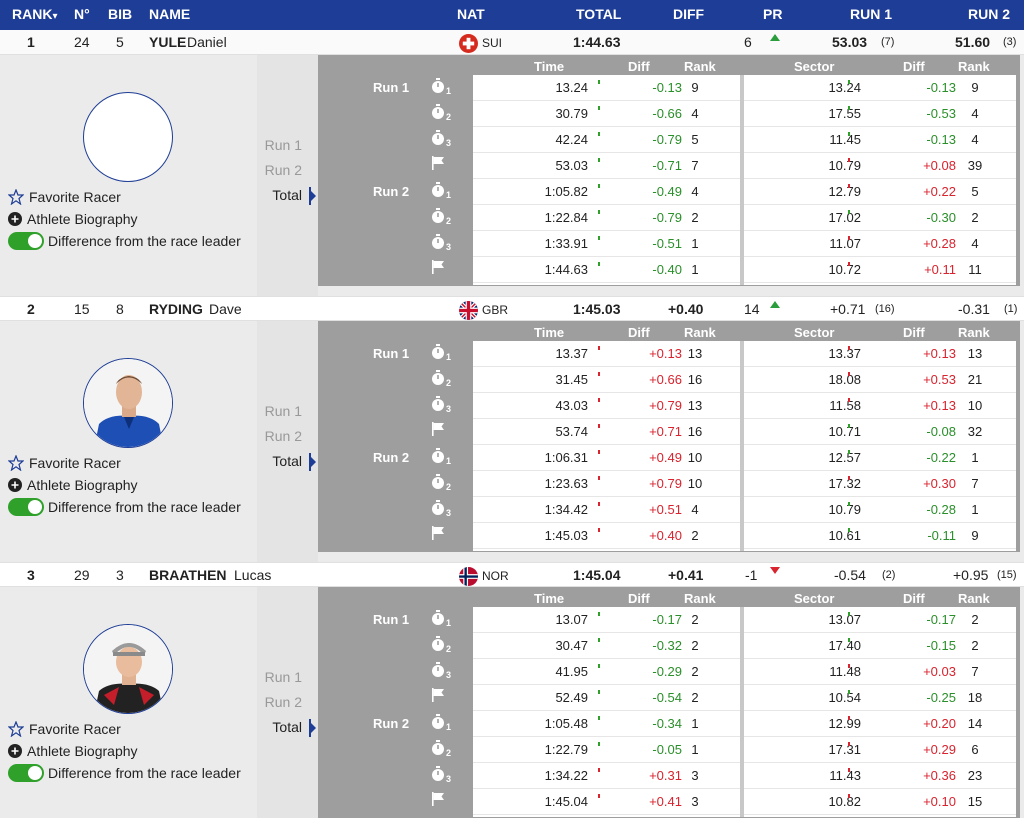 The image size is (1024, 818). What do you see at coordinates (606, 698) in the screenshot?
I see `split-row: 52.49 -0.54 2` at bounding box center [606, 698].